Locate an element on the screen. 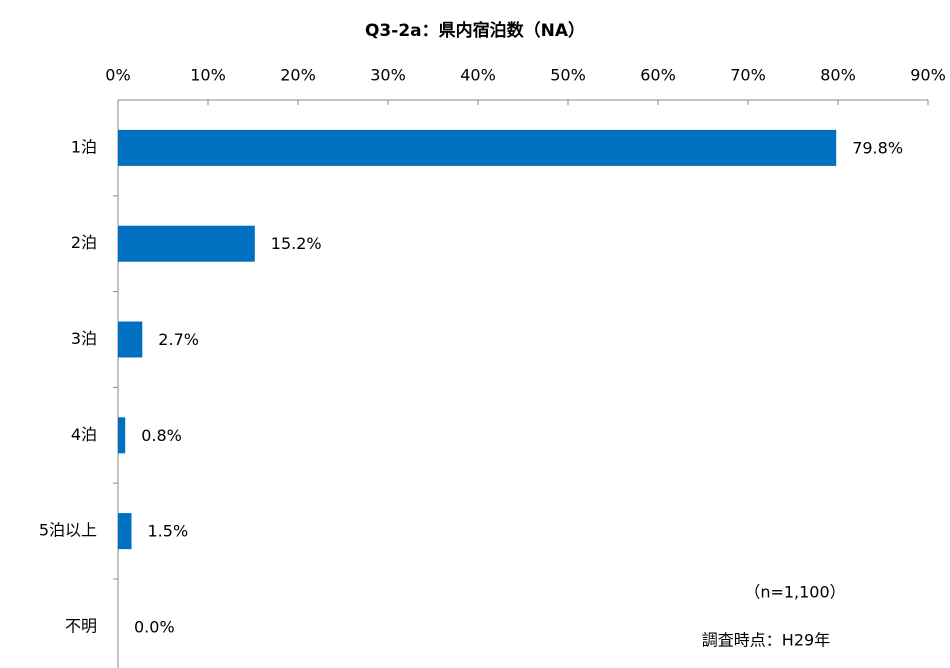 This screenshot has width=950, height=668. chart-title: Q3-2a：県内宿泊数（NA） is located at coordinates (475, 30).